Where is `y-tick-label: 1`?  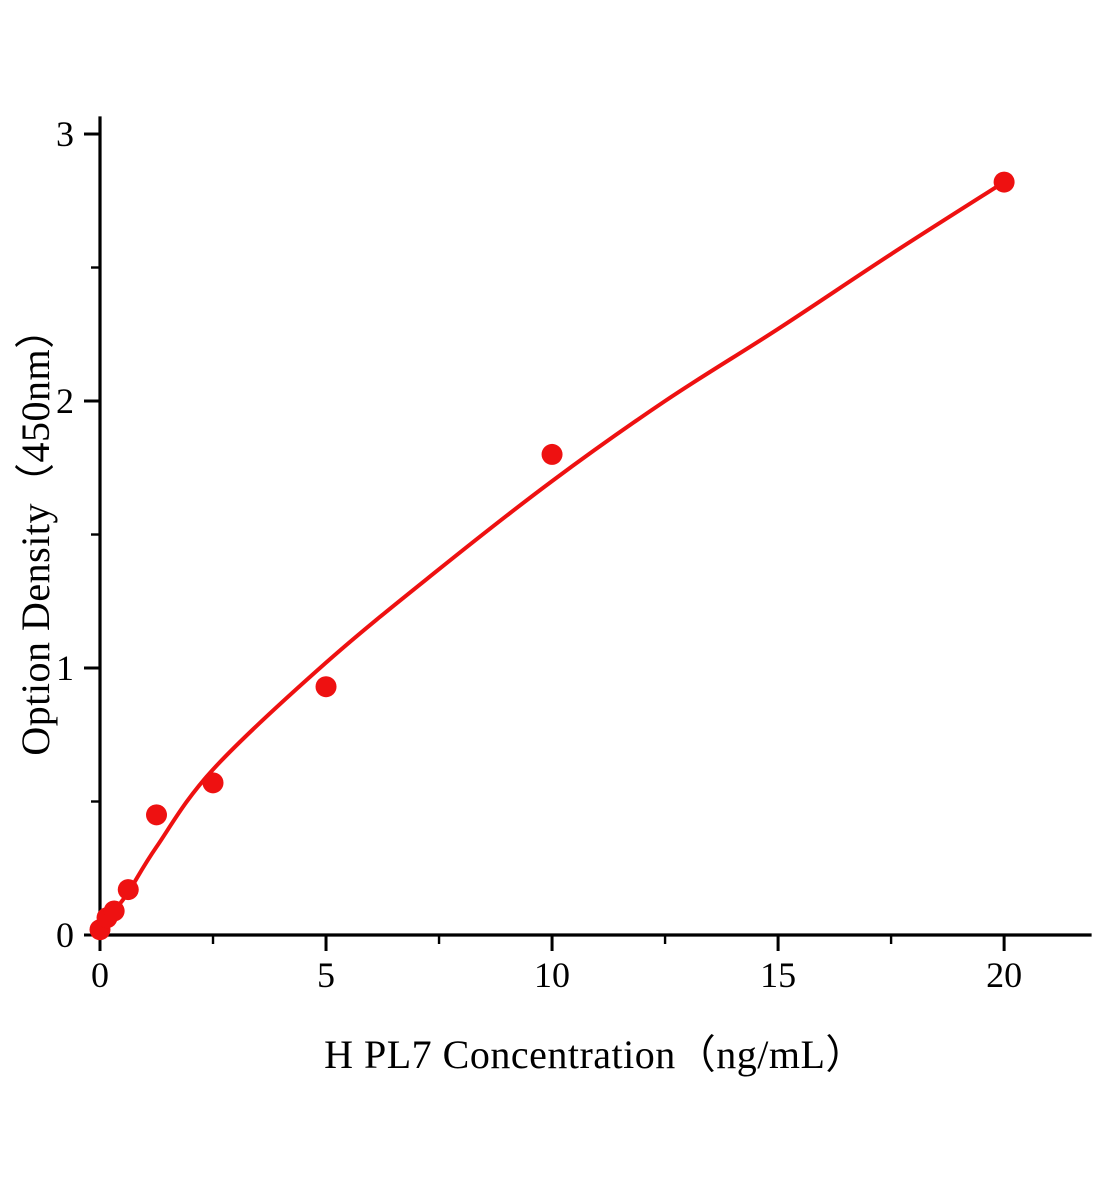 y-tick-label: 1 is located at coordinates (65, 668).